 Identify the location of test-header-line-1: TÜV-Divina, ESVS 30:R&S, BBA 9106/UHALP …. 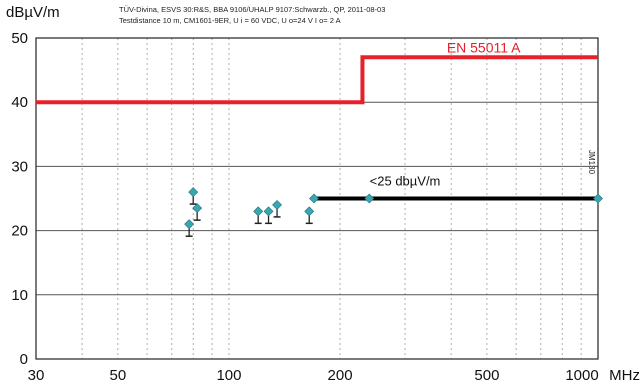
(252, 9).